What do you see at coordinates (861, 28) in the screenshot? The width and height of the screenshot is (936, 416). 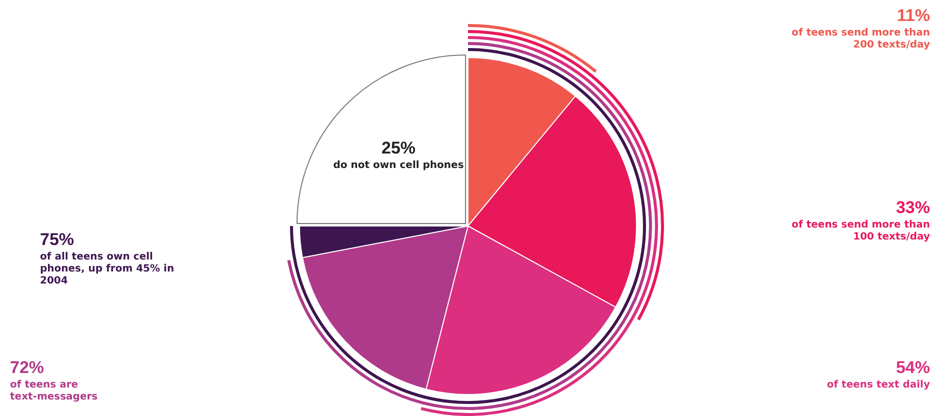 I see `text: 11% of teens send more than 200 texts/day` at bounding box center [861, 28].